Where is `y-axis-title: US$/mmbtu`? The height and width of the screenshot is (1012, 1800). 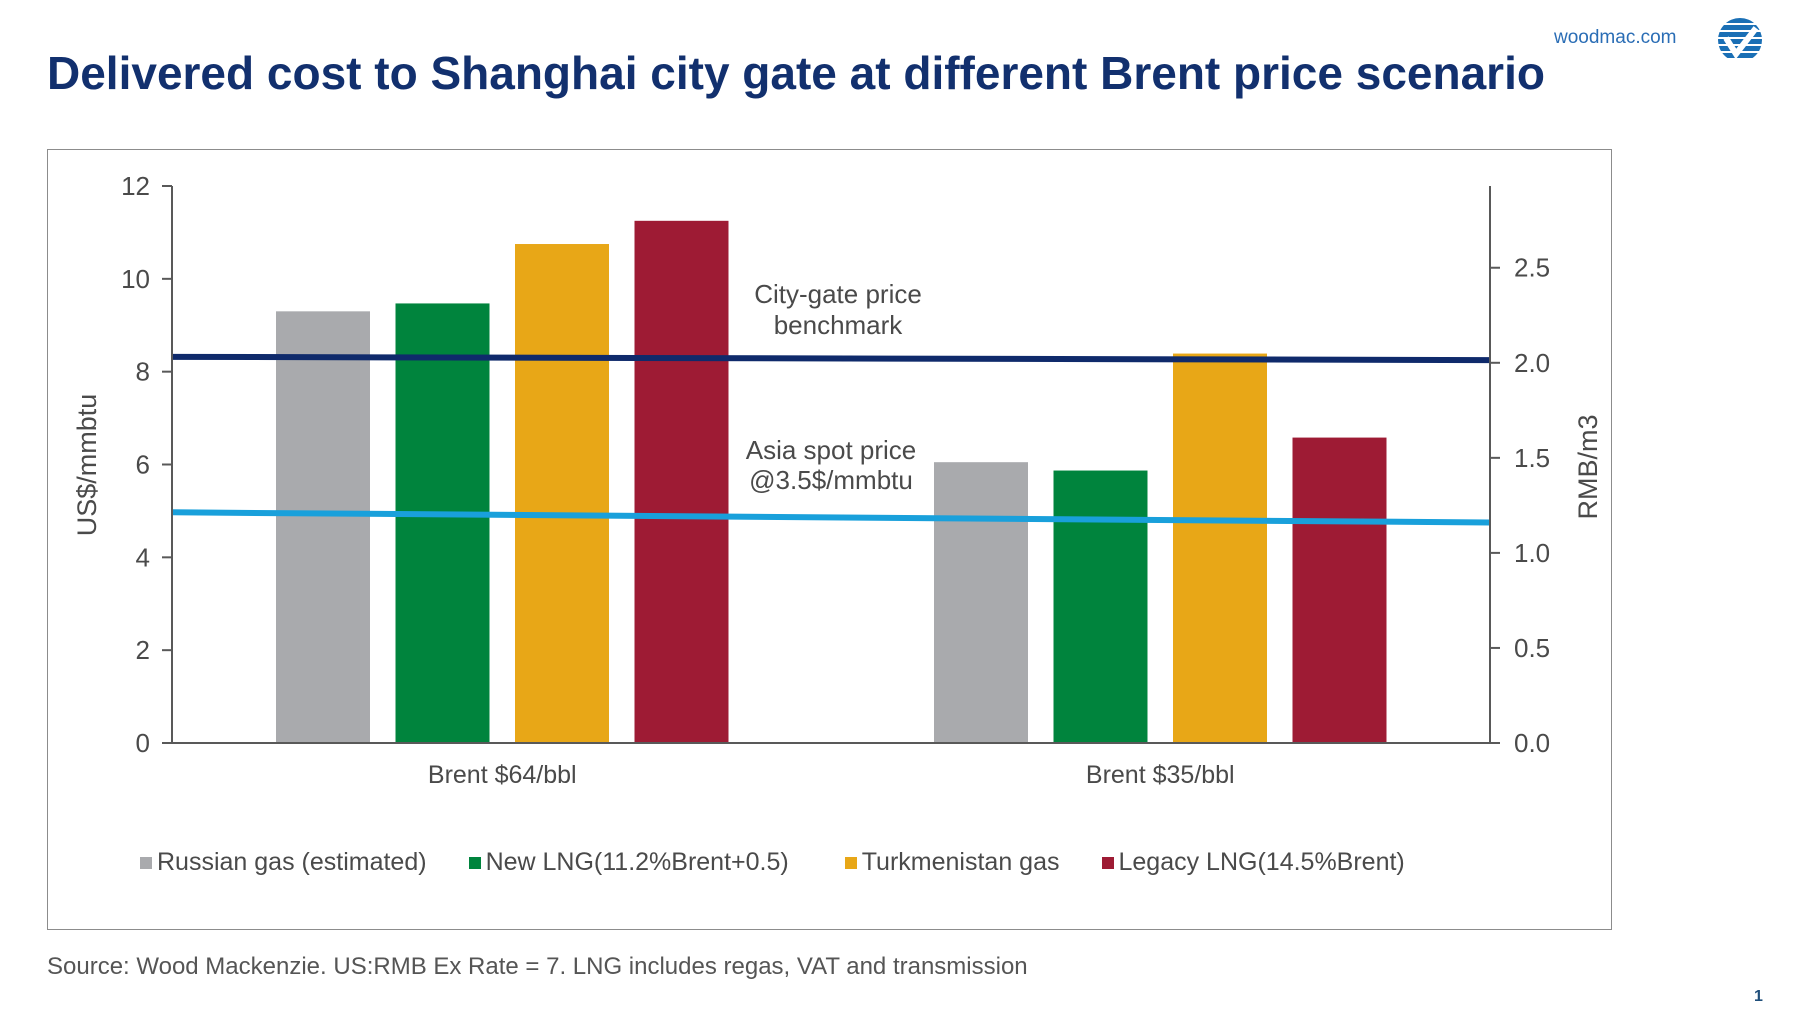 y-axis-title: US$/mmbtu is located at coordinates (87, 465).